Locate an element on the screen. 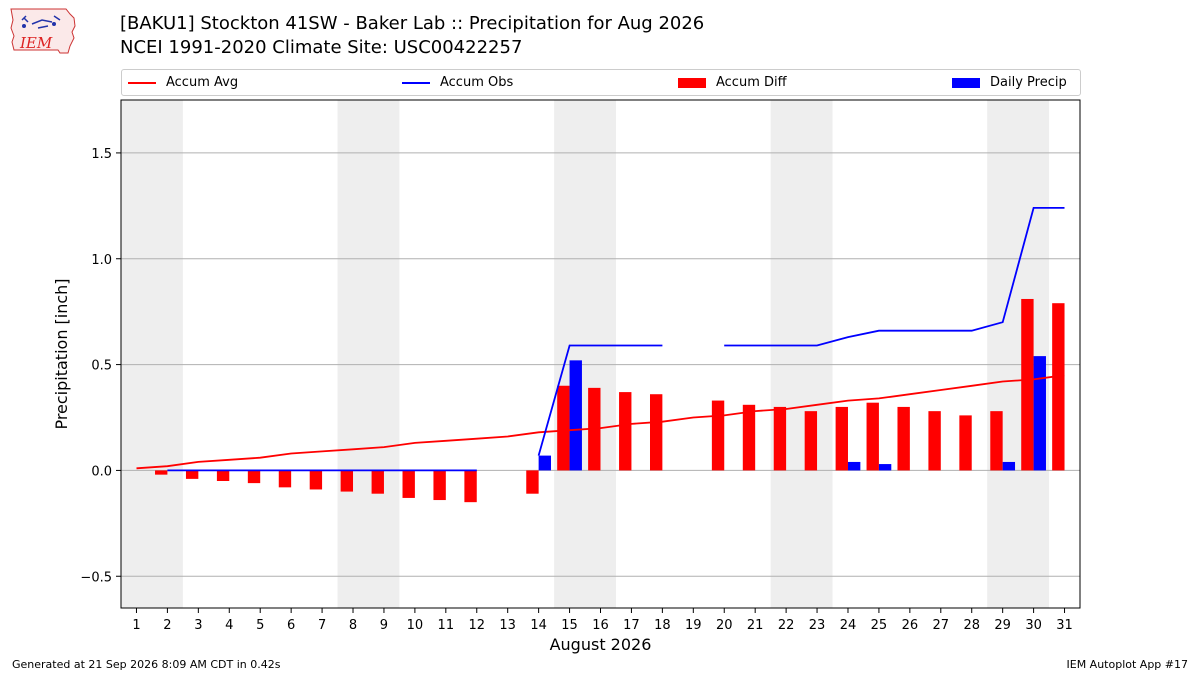 The height and width of the screenshot is (675, 1200). x-tick-label: 17 is located at coordinates (631, 625).